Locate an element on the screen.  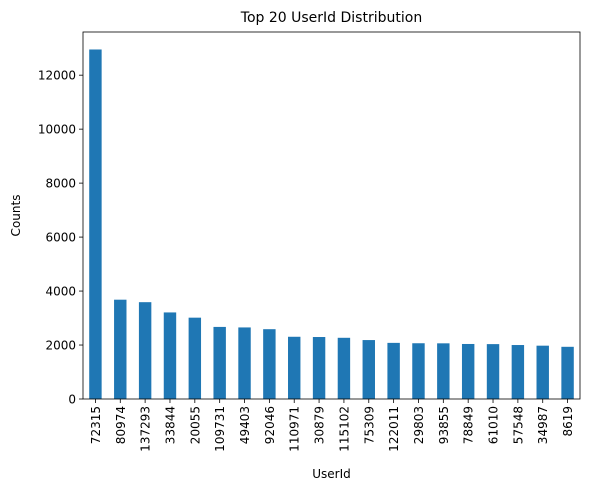
x-tick-label: 20055 is located at coordinates (195, 425).